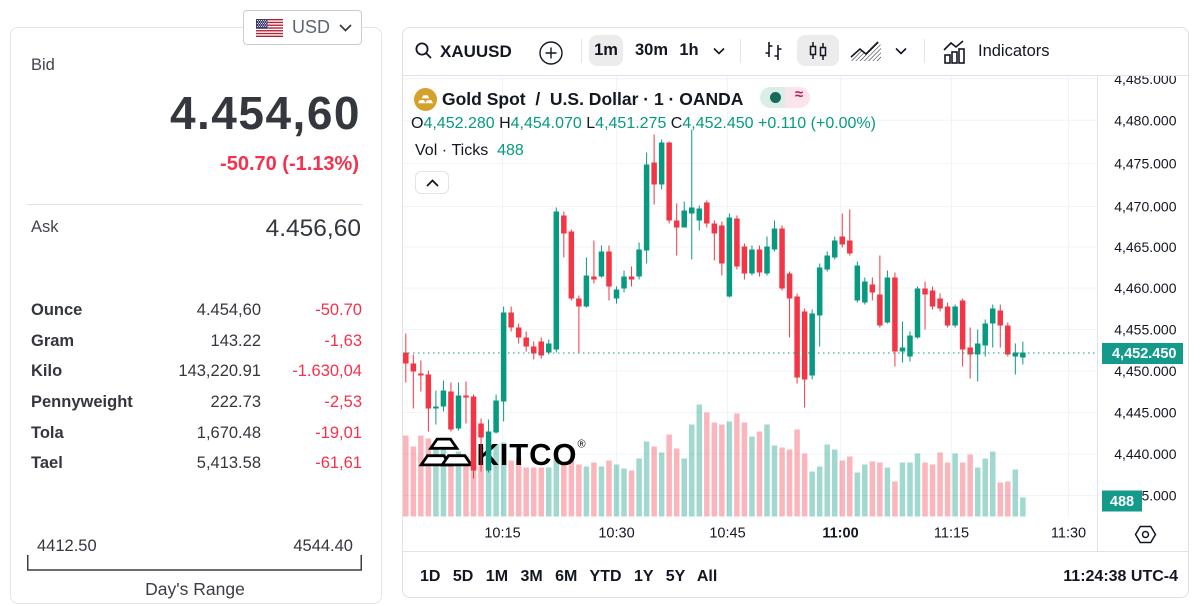 This screenshot has height=606, width=1200. Describe the element at coordinates (1145, 454) in the screenshot. I see `svg-text: 4,440.000` at that location.